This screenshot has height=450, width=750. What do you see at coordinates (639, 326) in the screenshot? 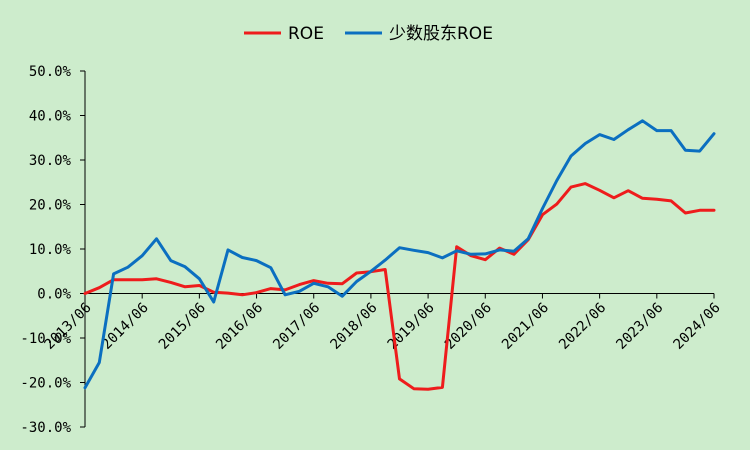
I see `x-tick-label: 2023/06` at bounding box center [639, 326].